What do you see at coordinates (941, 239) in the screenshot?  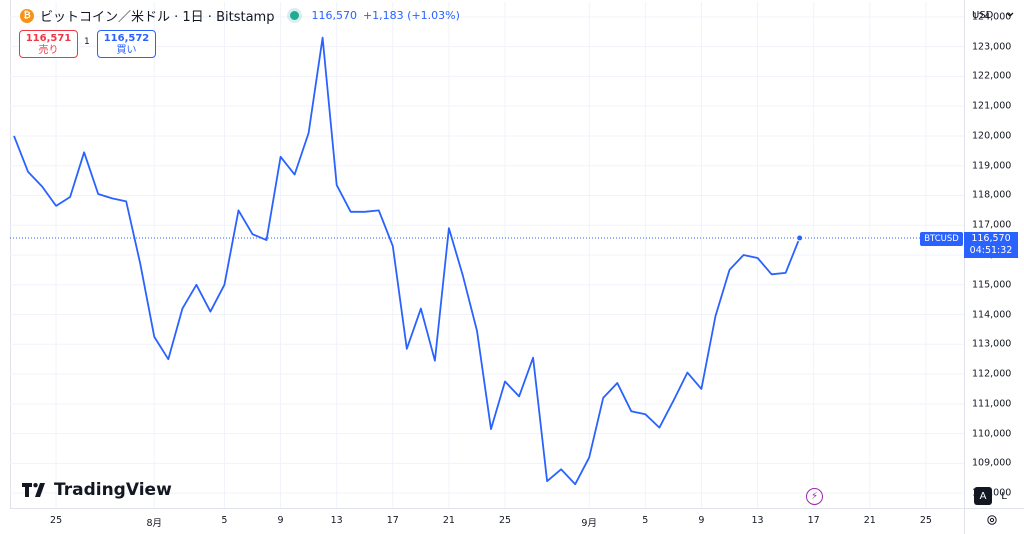 I see `symbol-price-tag: BTCUSD` at bounding box center [941, 239].